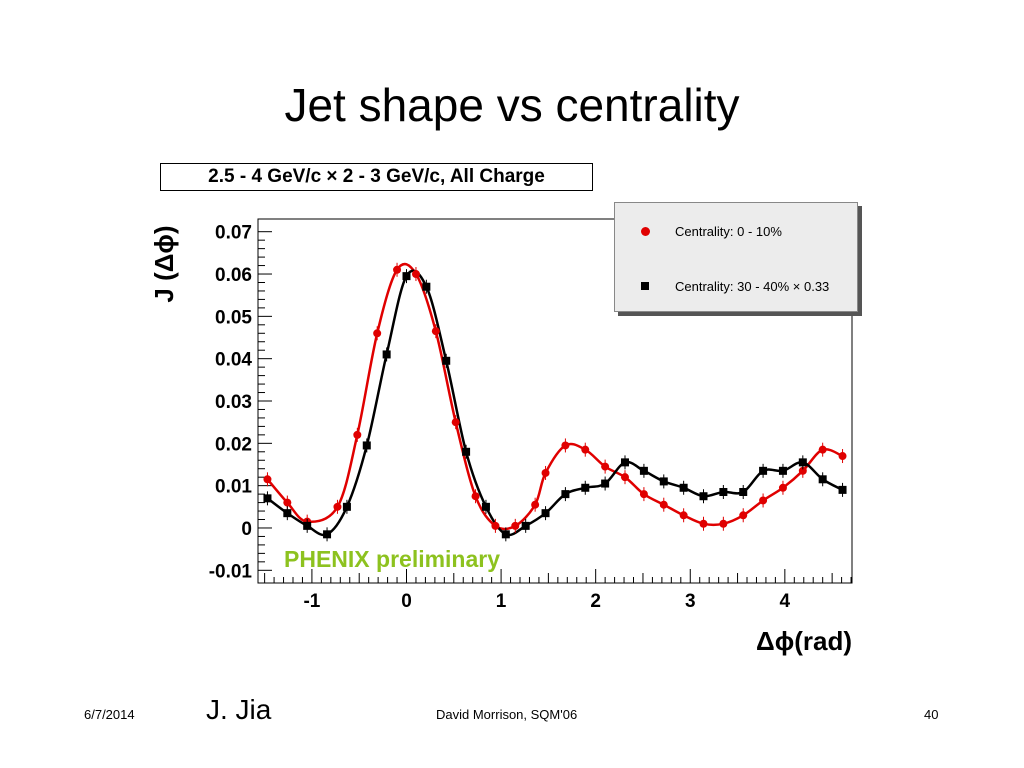 Image resolution: width=1024 pixels, height=768 pixels. I want to click on legend-entry-30-40: Centrality: 30 - 40% × 0.33, so click(736, 287).